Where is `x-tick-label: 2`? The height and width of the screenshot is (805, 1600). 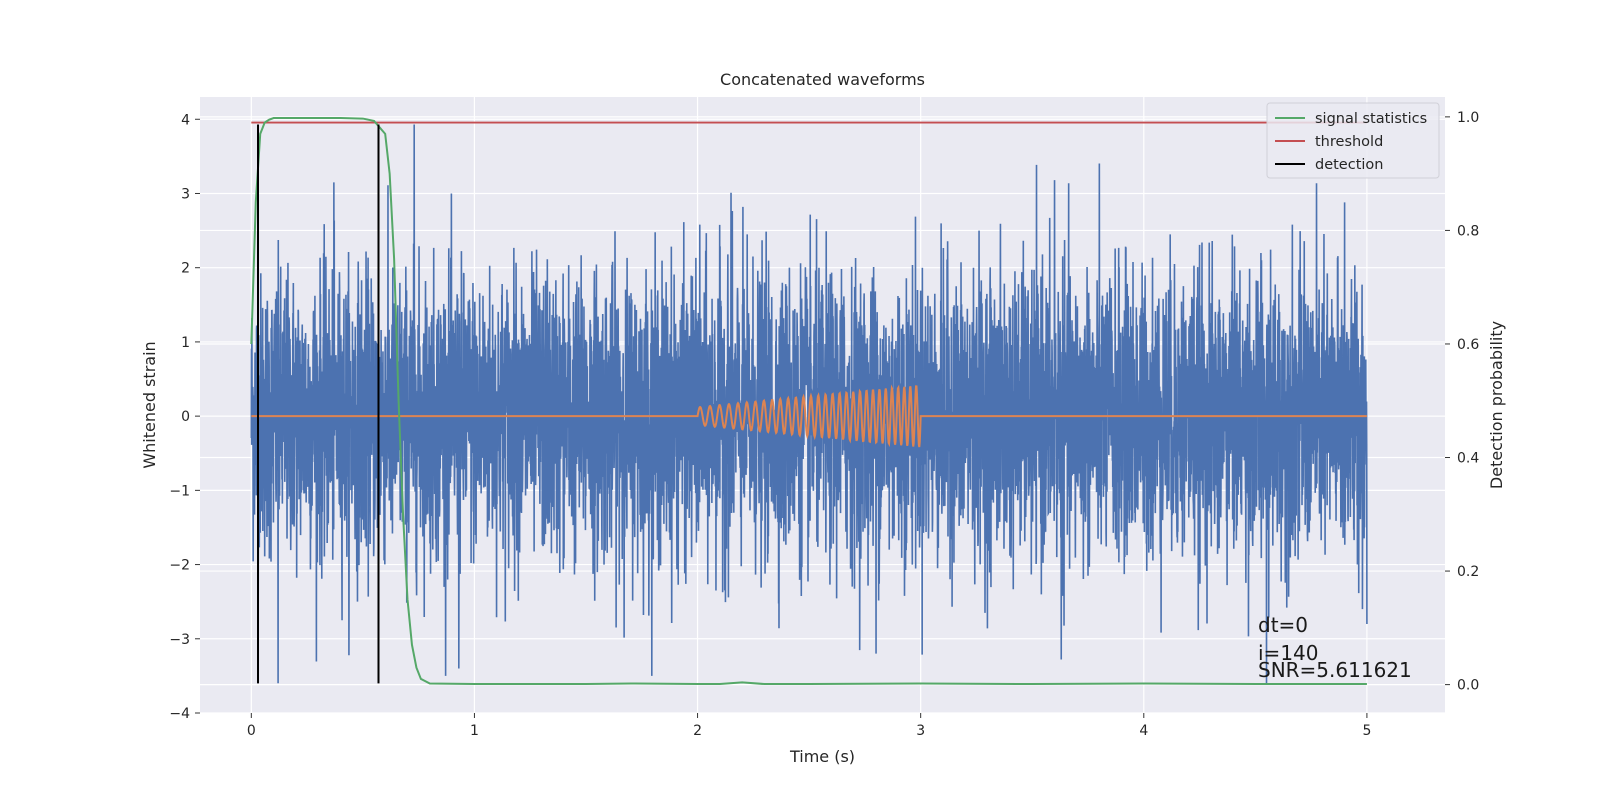 x-tick-label: 2 is located at coordinates (697, 731).